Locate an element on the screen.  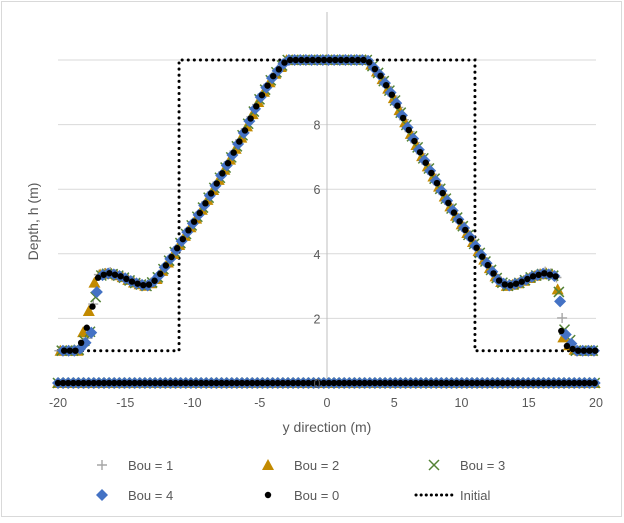
x-tick-label: 20 is located at coordinates (596, 403).